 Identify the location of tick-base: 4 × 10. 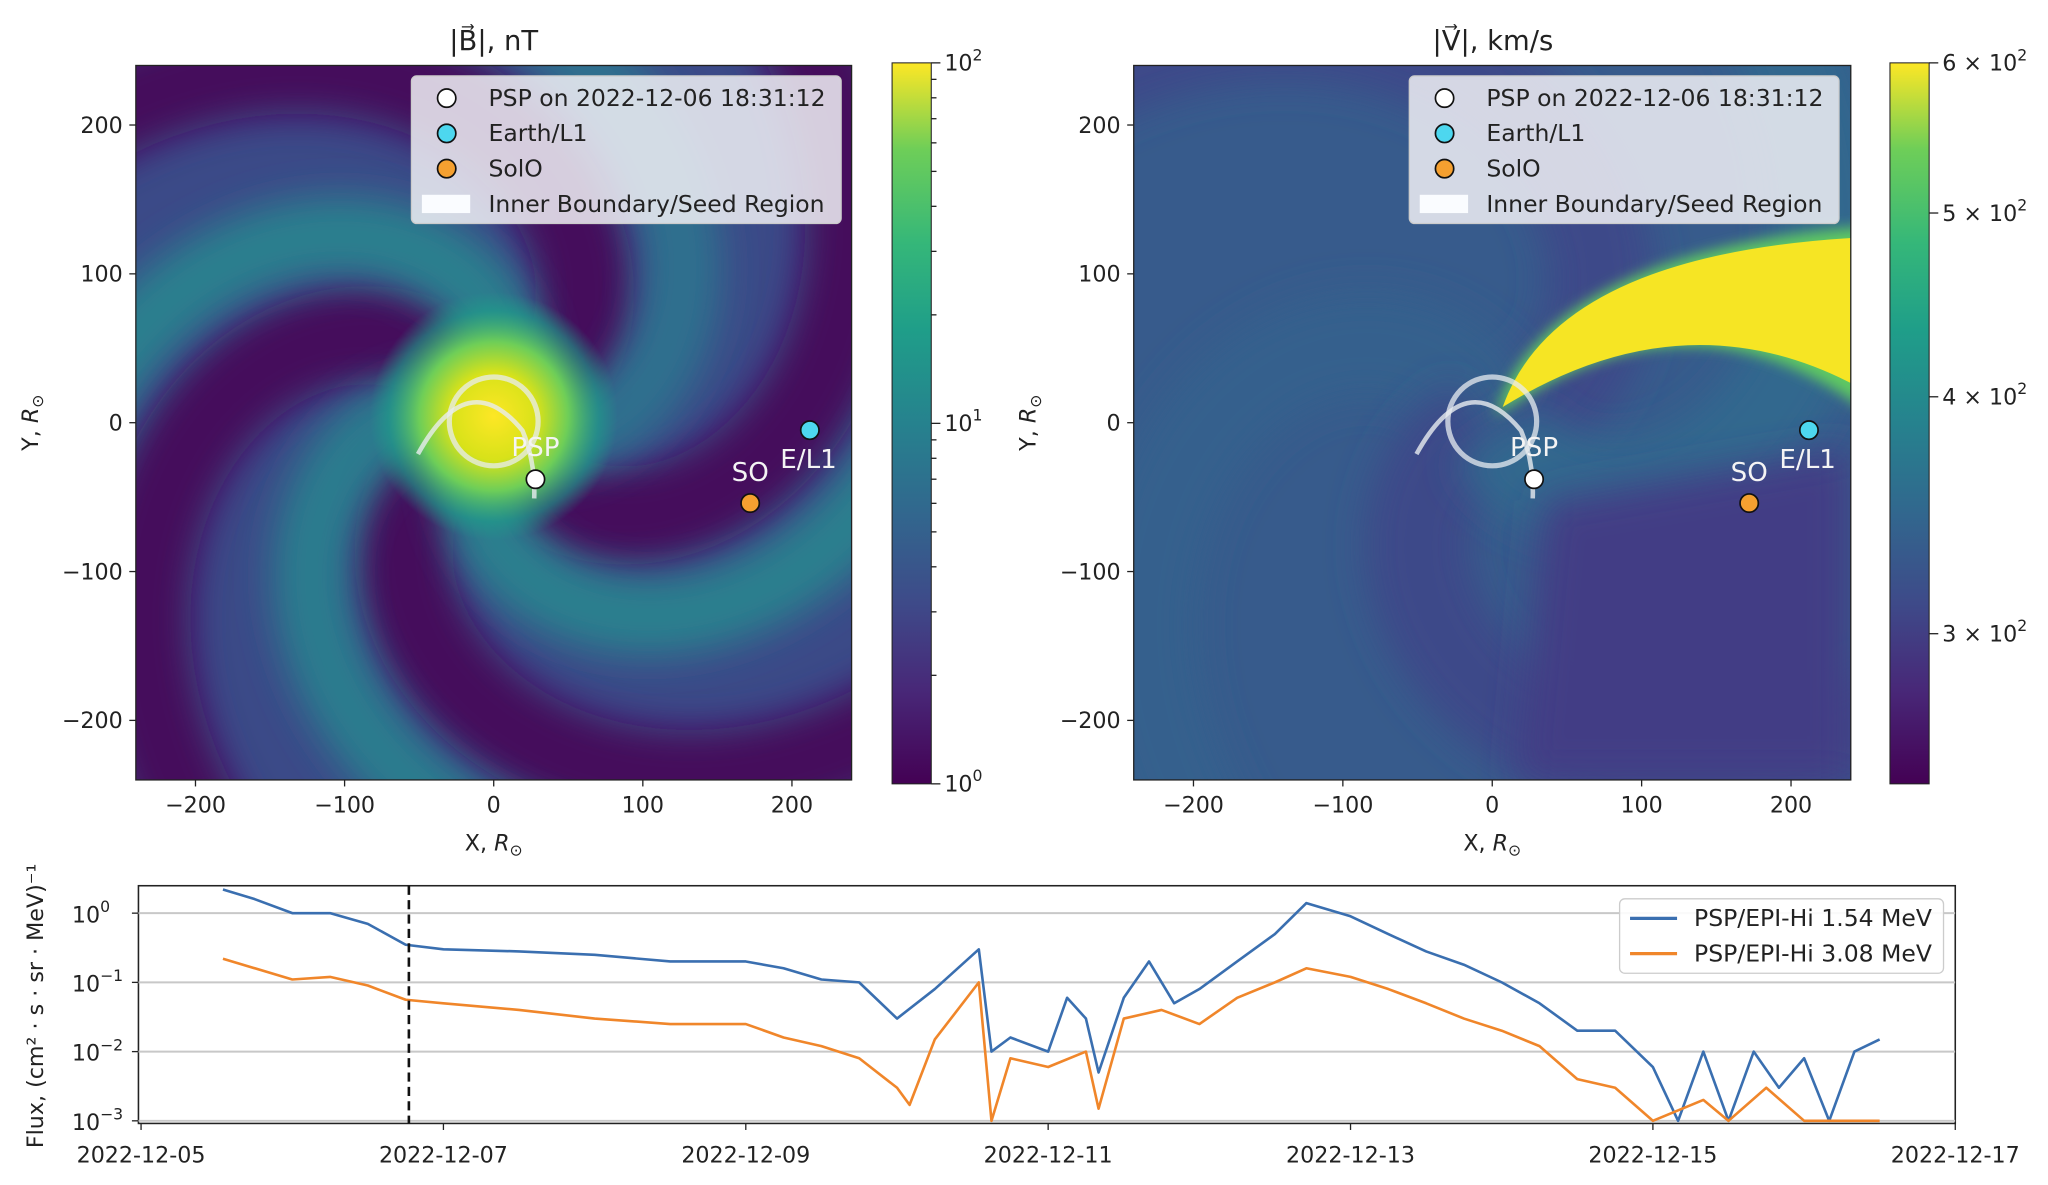
(1979, 398).